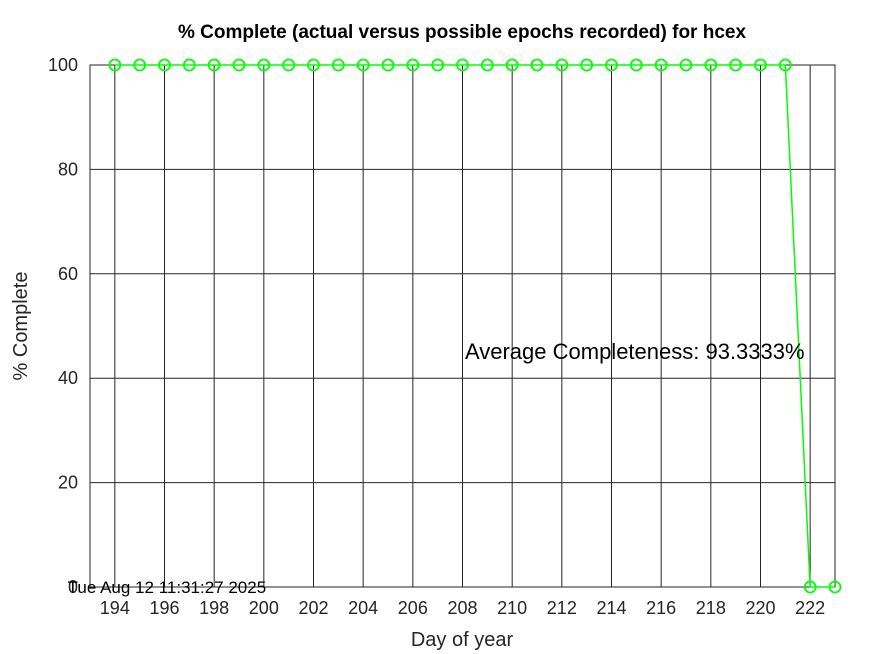  I want to click on x-axis-label: Day of year, so click(462, 640).